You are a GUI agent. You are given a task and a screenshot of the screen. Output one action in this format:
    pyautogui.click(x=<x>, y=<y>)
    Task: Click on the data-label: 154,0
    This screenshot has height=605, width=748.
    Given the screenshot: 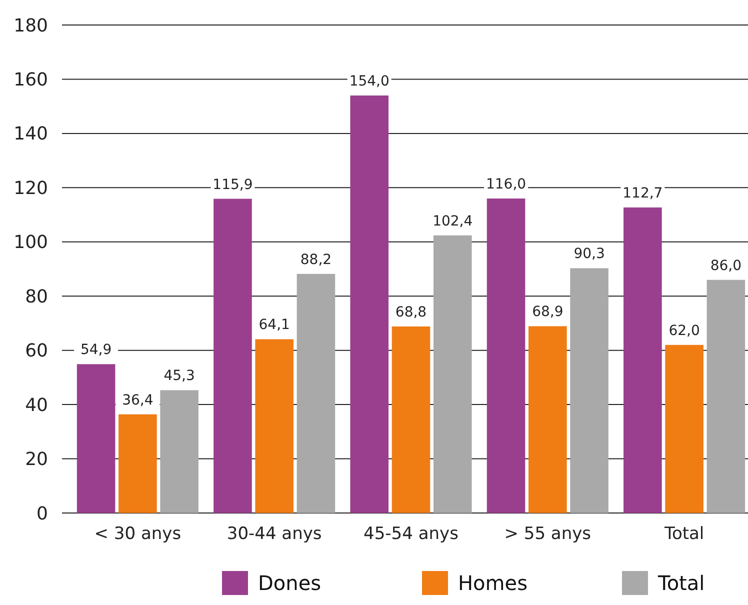 What is the action you would take?
    pyautogui.click(x=369, y=81)
    